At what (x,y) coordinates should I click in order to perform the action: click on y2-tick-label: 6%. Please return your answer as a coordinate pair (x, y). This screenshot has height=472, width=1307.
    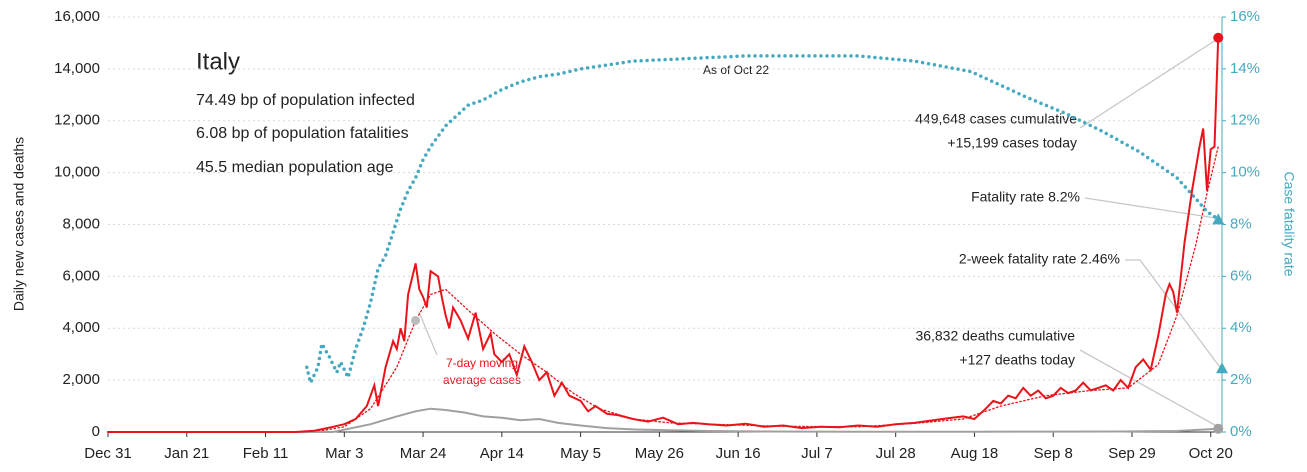
    Looking at the image, I should click on (1241, 275).